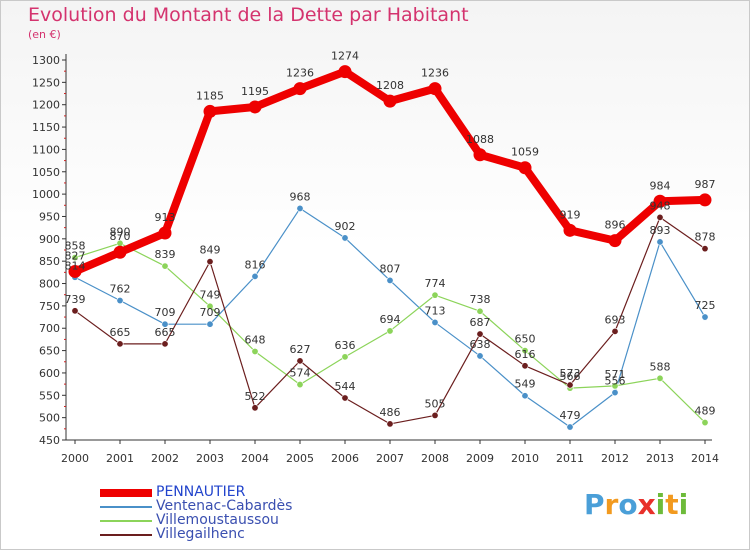 The width and height of the screenshot is (750, 550). What do you see at coordinates (165, 254) in the screenshot?
I see `data-label-villemoustaussou: 839` at bounding box center [165, 254].